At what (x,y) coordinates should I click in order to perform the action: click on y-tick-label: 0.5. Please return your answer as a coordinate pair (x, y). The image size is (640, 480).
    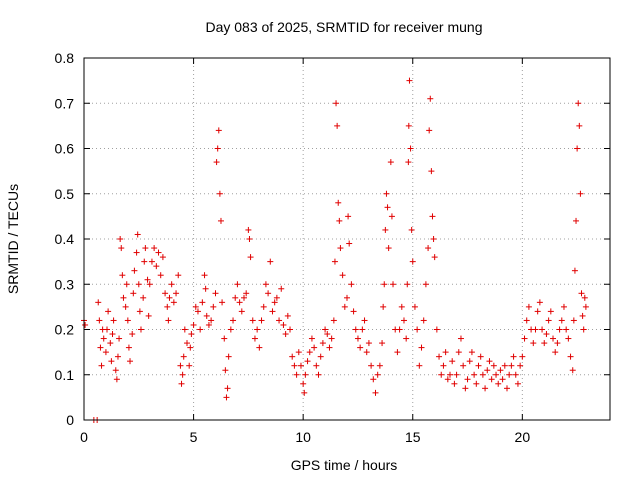
    Looking at the image, I should click on (65, 194).